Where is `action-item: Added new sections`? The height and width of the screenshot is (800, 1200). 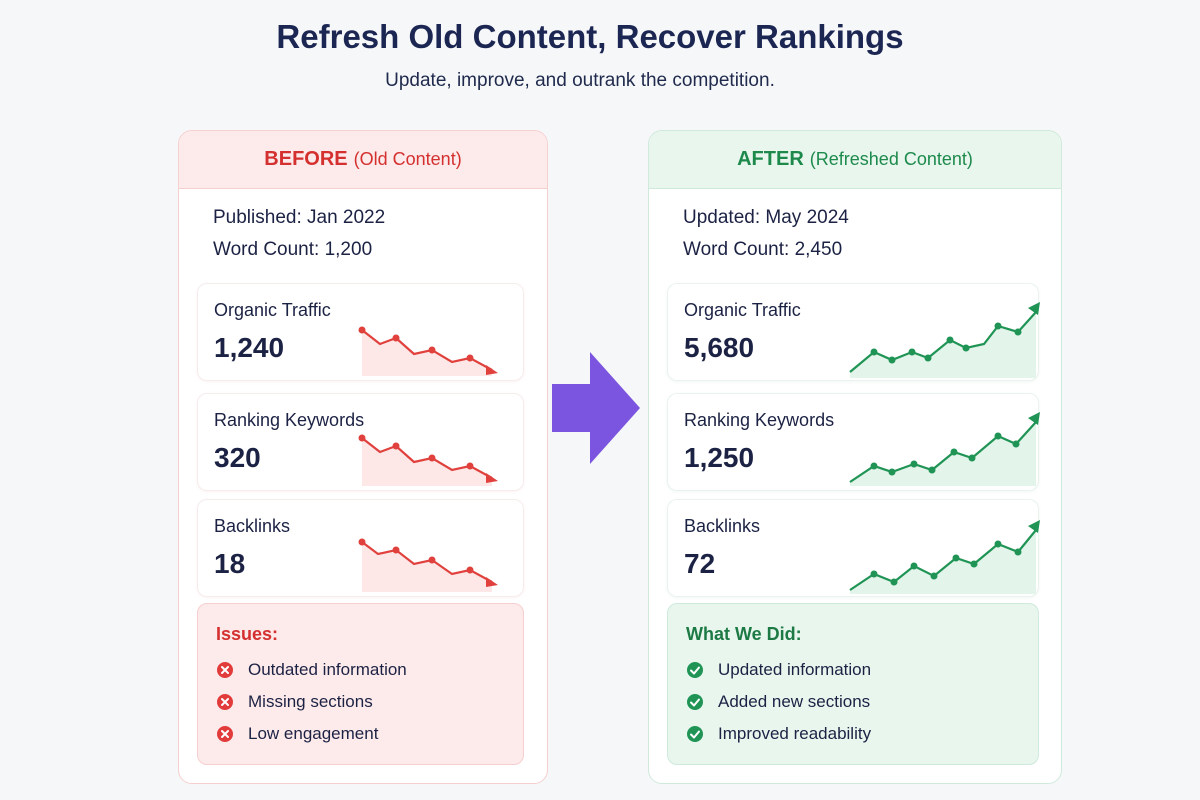 action-item: Added new sections is located at coordinates (778, 702).